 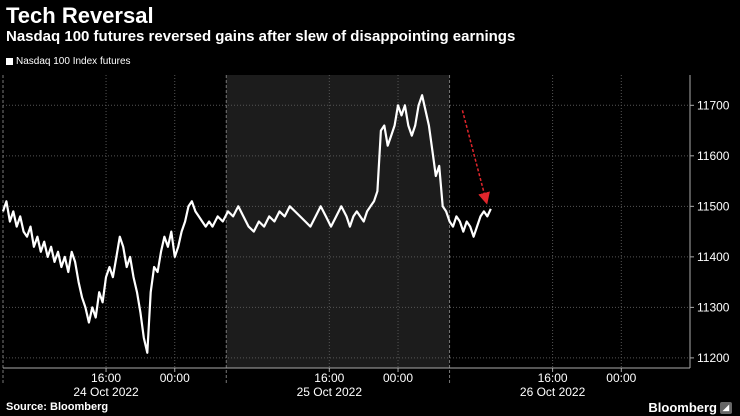 I want to click on y-tick-label: 11300, so click(x=713, y=307).